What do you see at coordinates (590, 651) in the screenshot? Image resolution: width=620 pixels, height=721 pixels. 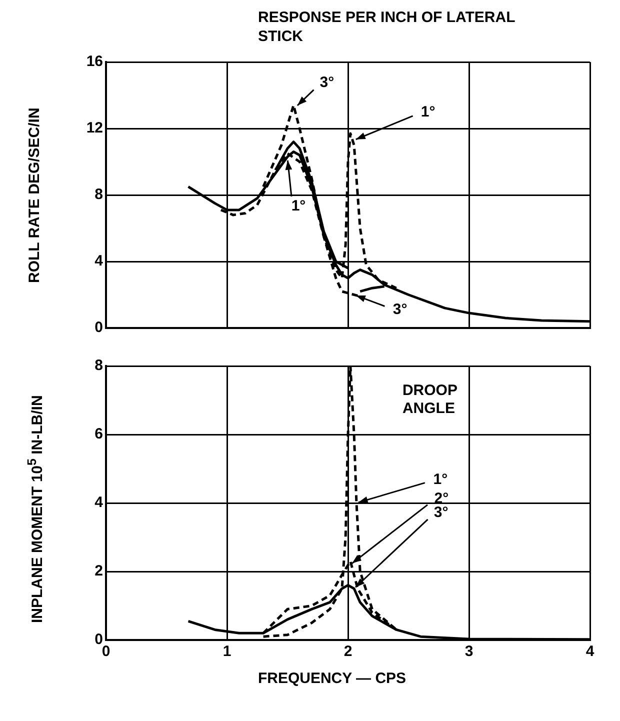 I see `x-tick-label: 4` at bounding box center [590, 651].